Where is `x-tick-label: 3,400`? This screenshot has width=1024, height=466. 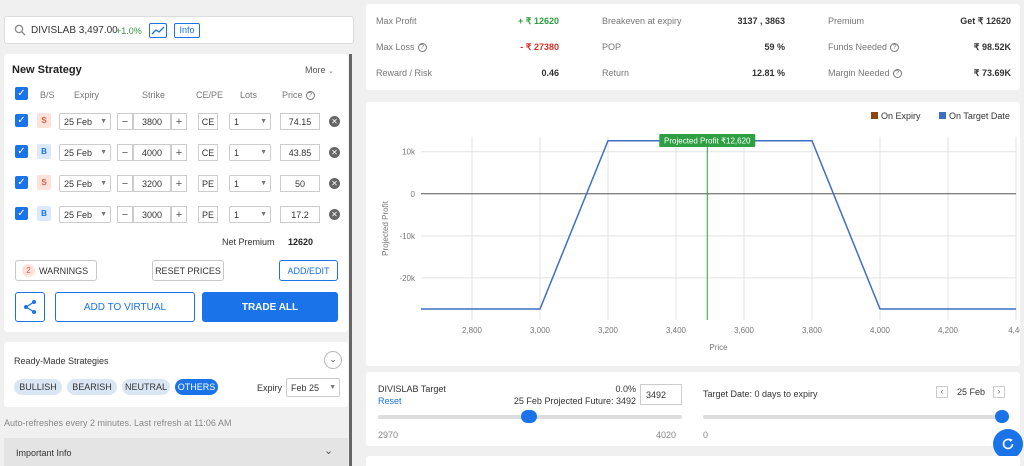
x-tick-label: 3,400 is located at coordinates (676, 330).